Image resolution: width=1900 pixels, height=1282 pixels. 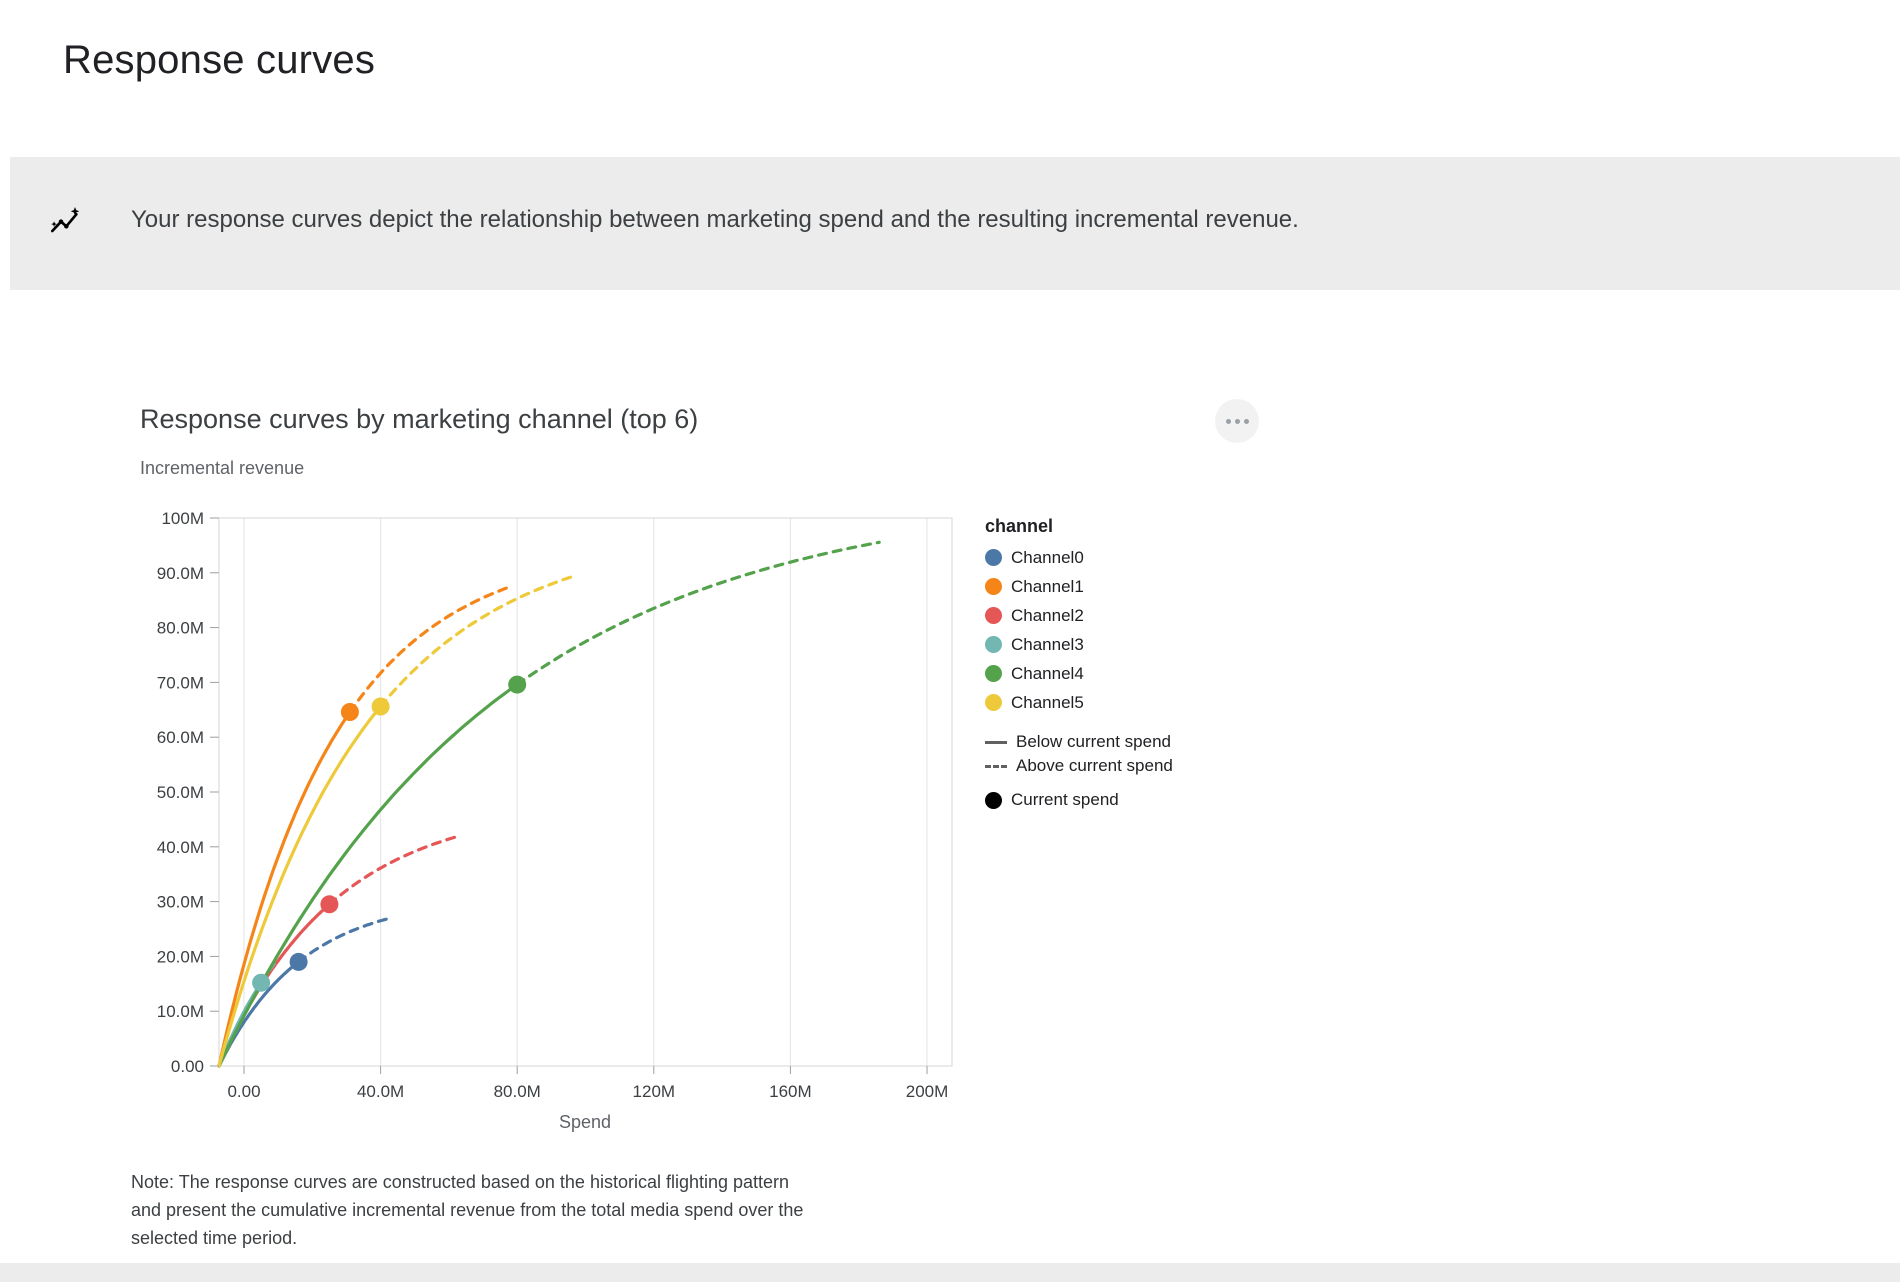 I want to click on curve-solid-channel4, so click(x=368, y=875).